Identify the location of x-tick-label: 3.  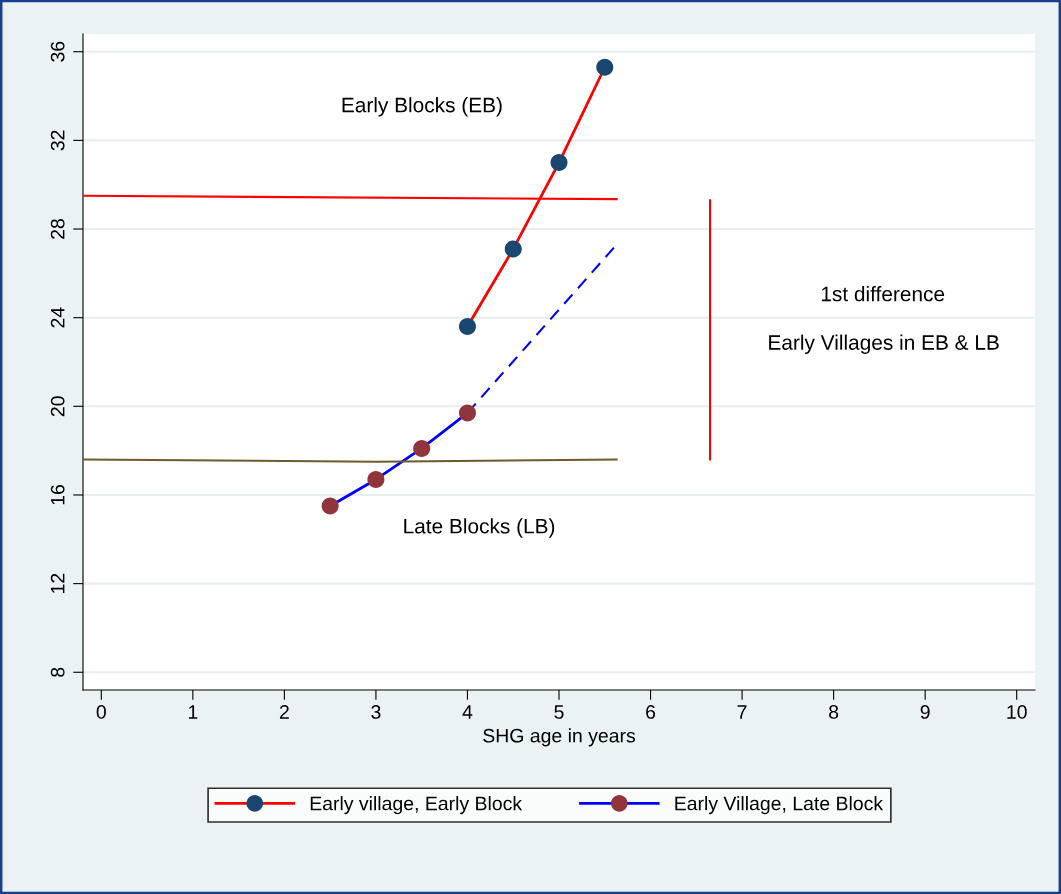
(376, 712).